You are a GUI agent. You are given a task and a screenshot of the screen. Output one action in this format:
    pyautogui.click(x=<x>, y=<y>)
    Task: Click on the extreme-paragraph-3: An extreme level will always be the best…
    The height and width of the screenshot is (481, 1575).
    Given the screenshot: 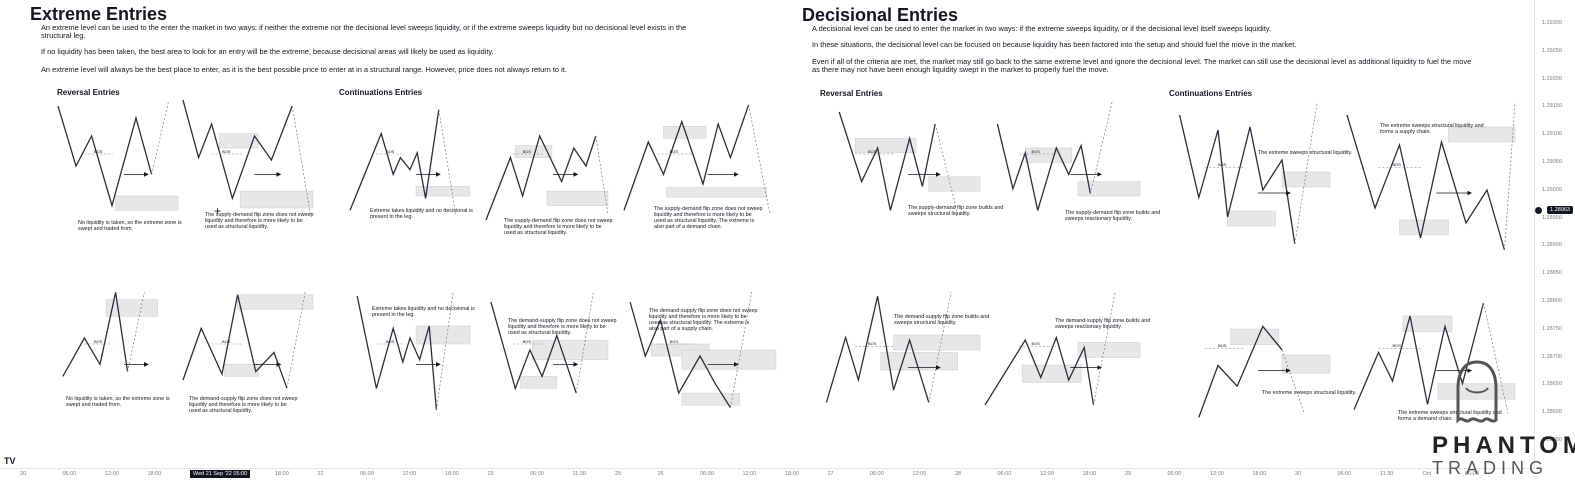 What is the action you would take?
    pyautogui.click(x=304, y=69)
    